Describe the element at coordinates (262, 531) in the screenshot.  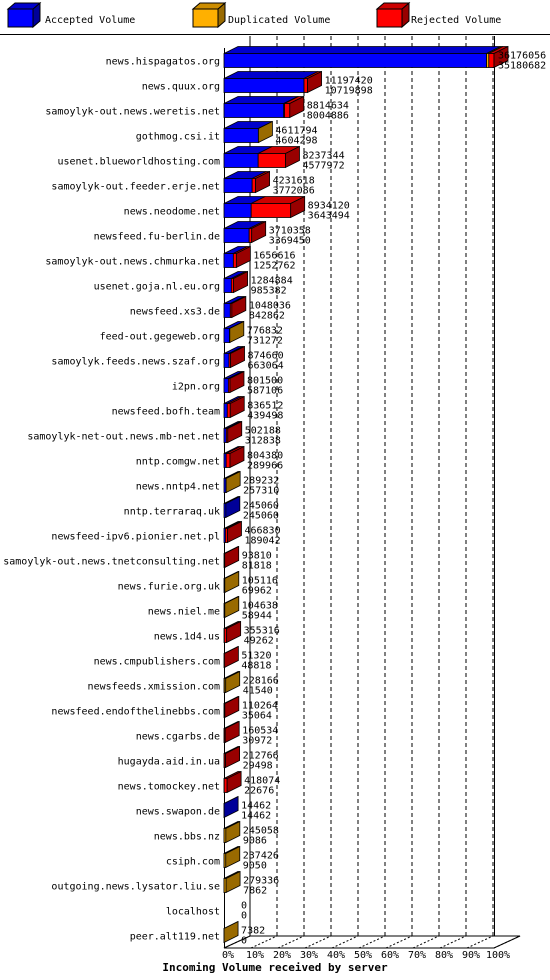
I see `total-value-label: 466830` at that location.